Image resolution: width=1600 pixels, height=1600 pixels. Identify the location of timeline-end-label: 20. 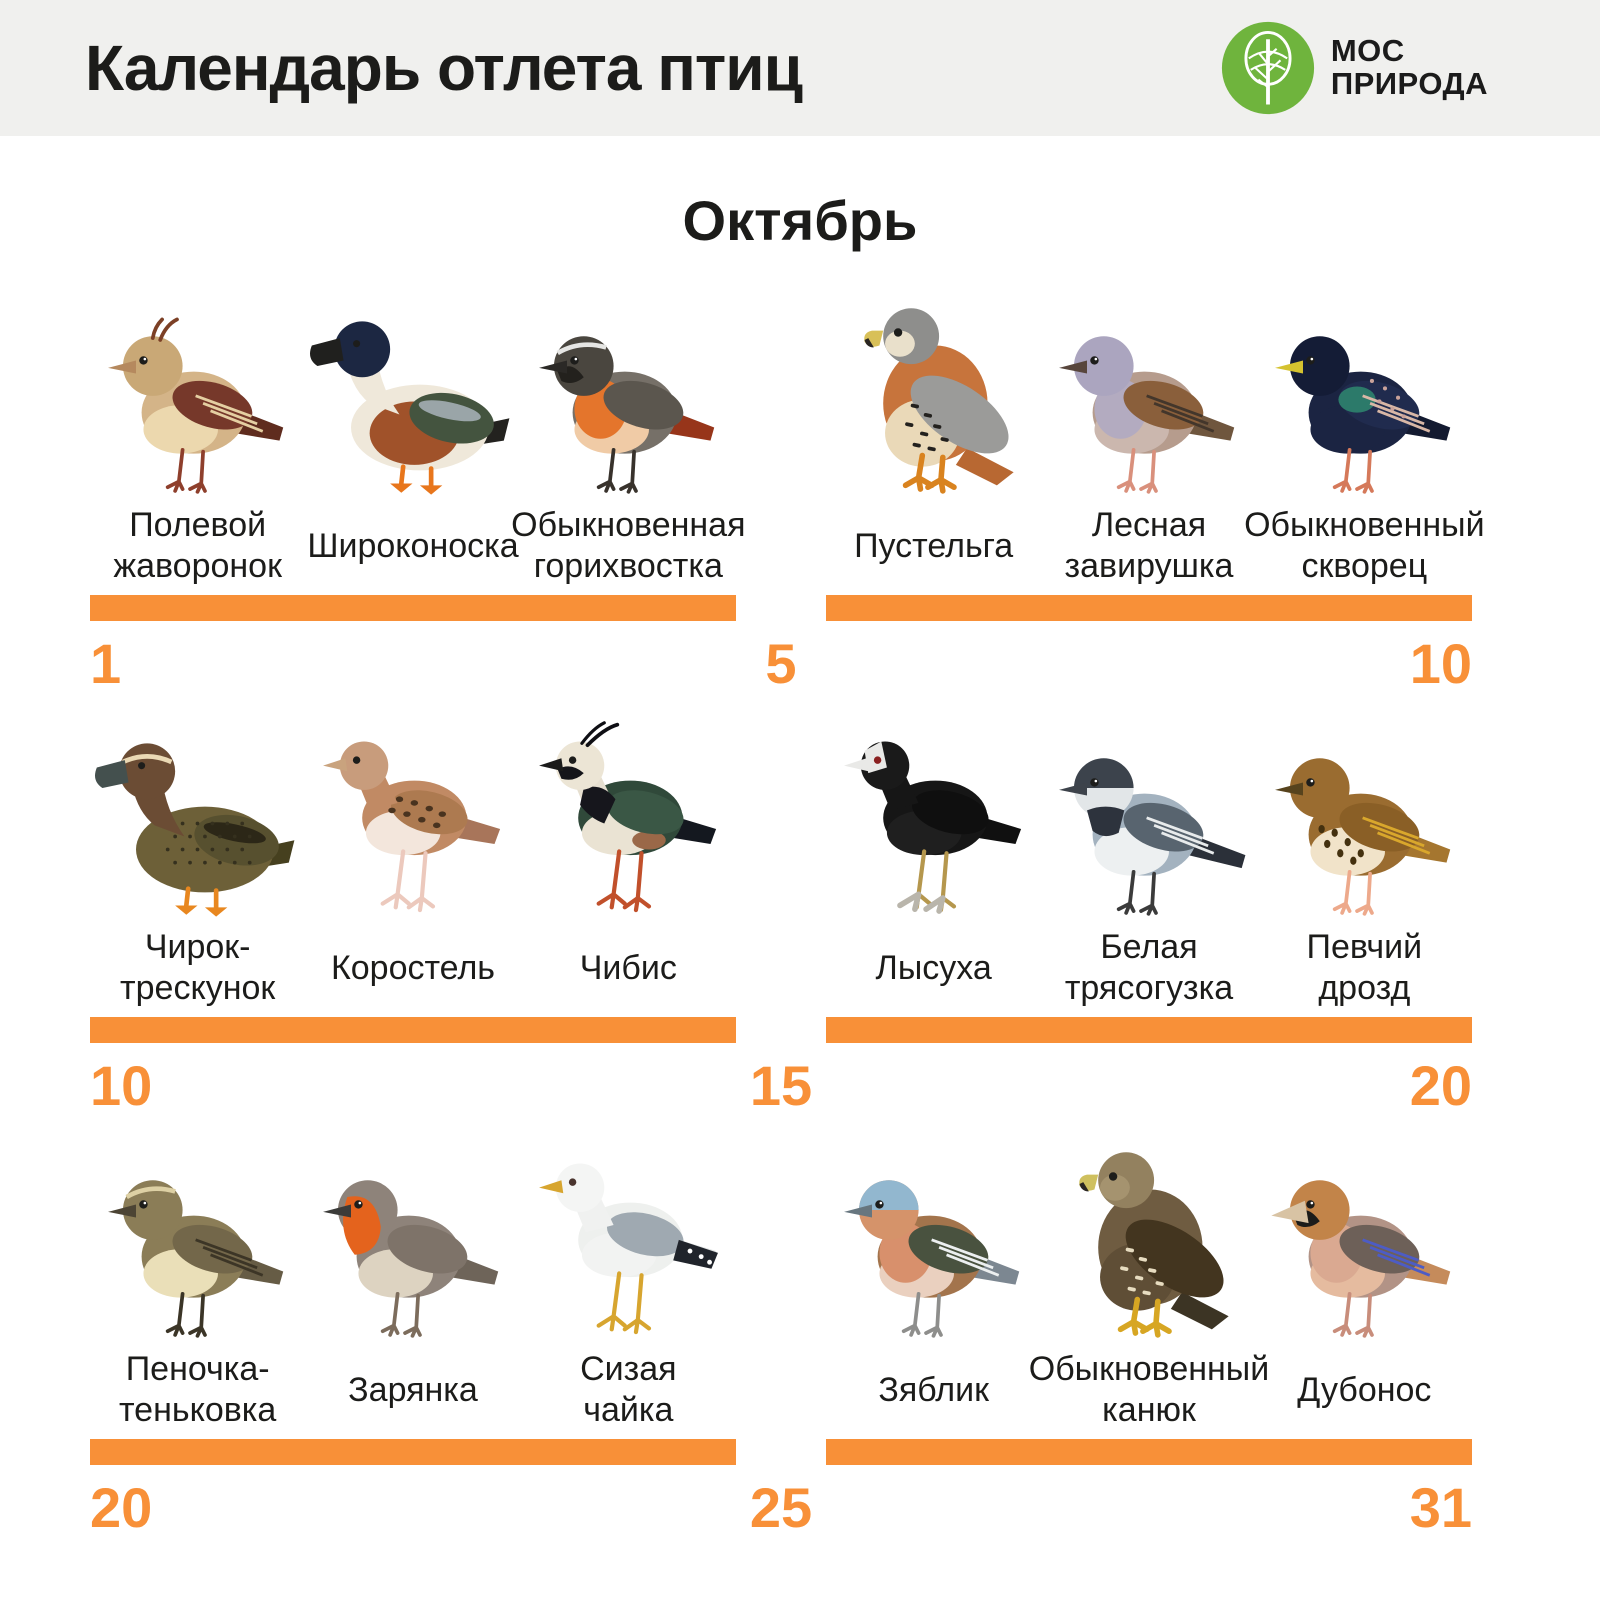
(1440, 1085).